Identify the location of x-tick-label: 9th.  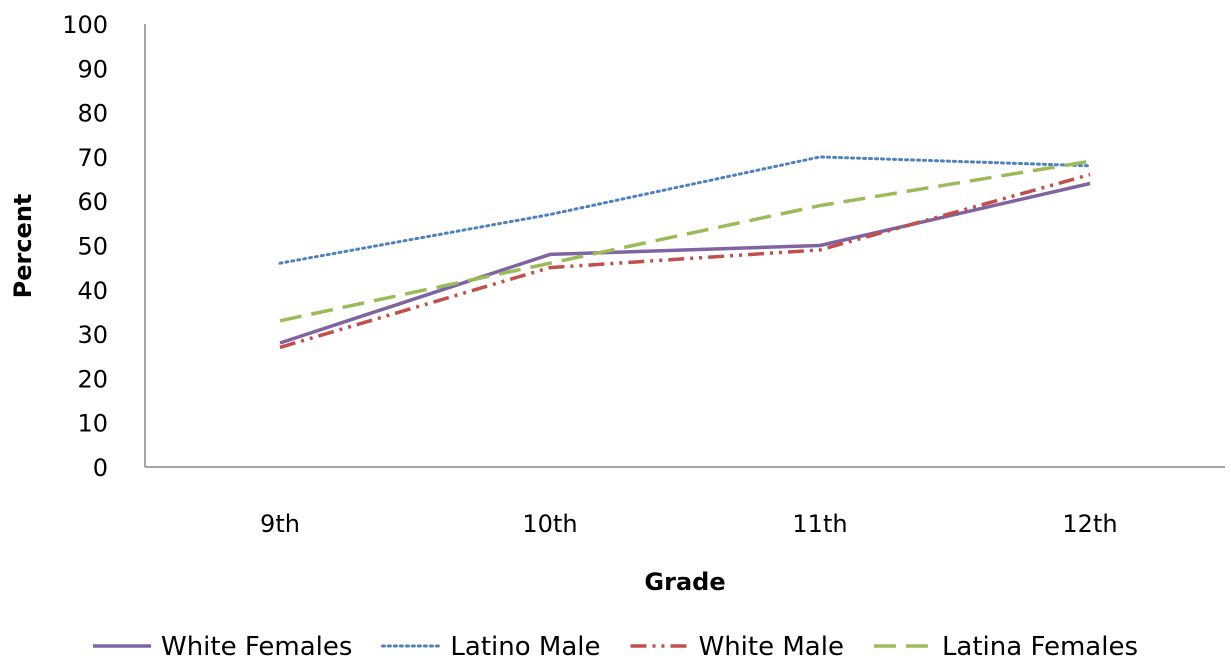
(280, 524).